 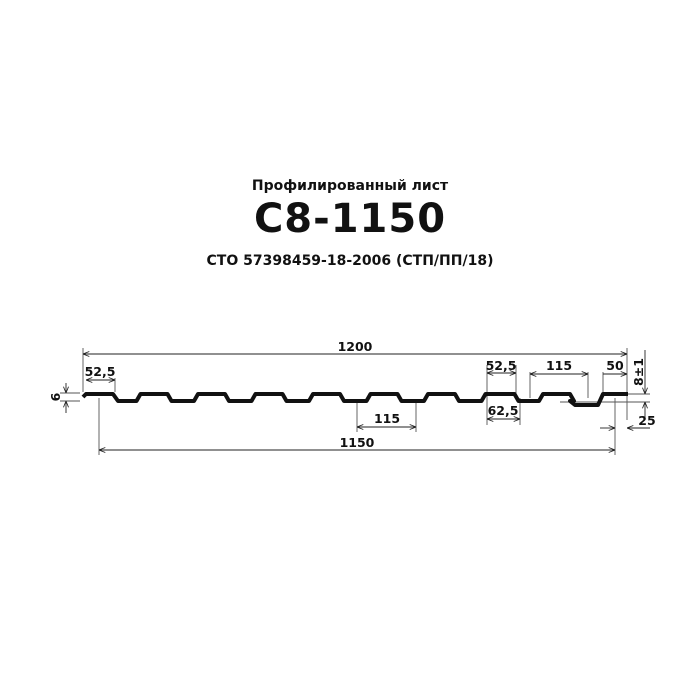 I want to click on dim-115-bottom: 115, so click(x=387, y=418).